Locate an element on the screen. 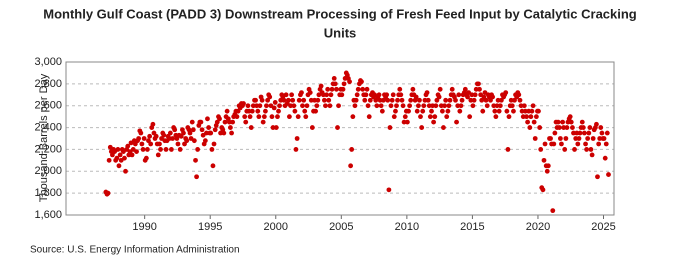  y-tick-label: 2,400 is located at coordinates (48, 127).